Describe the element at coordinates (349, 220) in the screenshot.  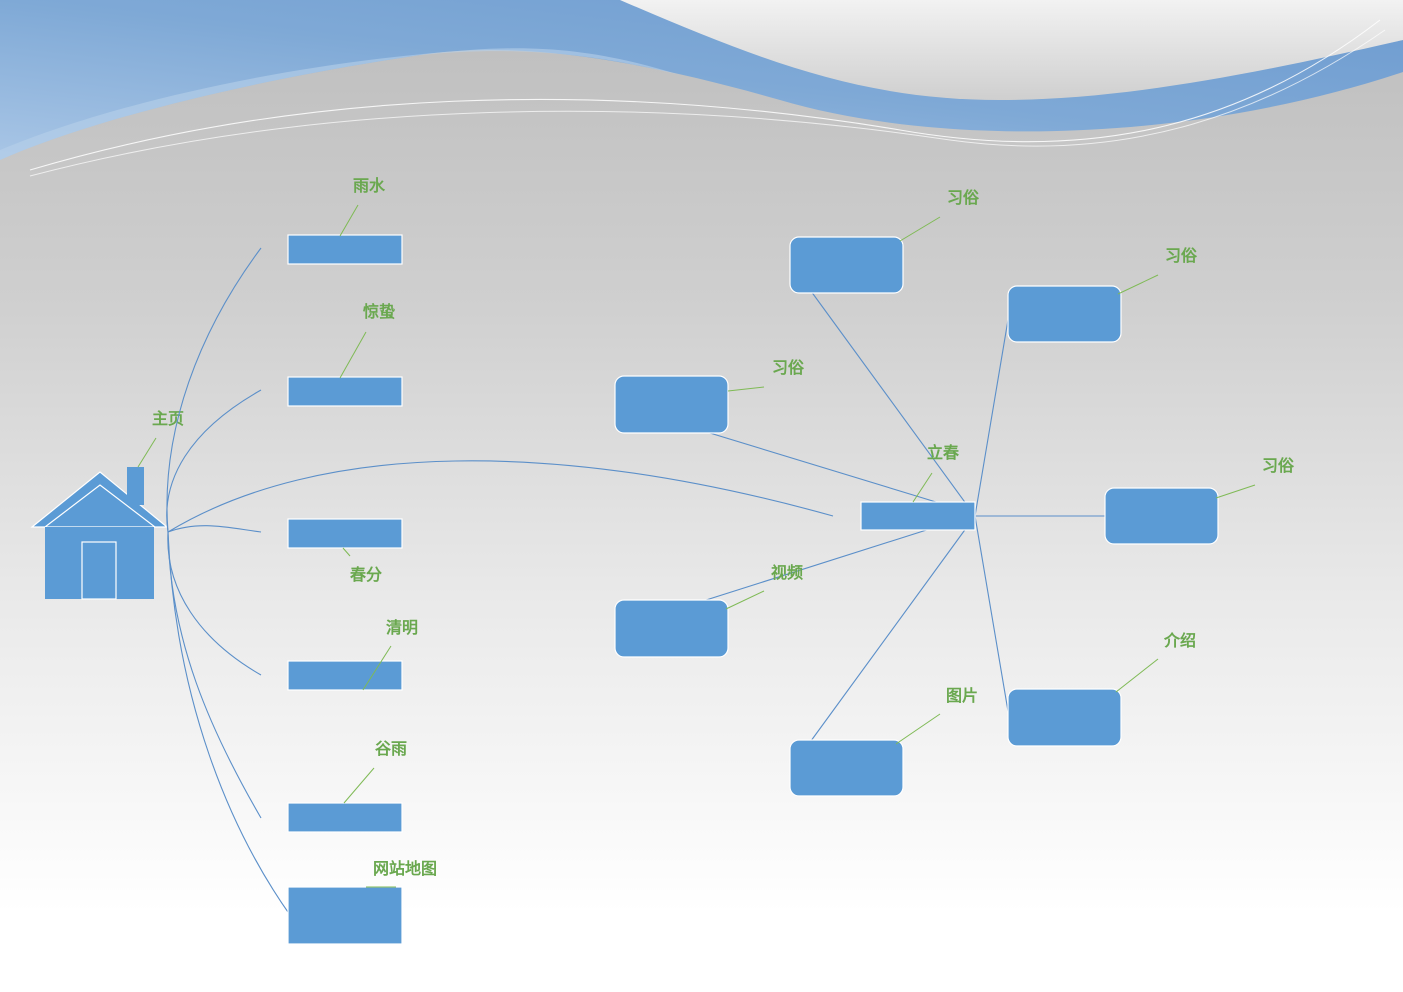
I see `callout-yushui` at that location.